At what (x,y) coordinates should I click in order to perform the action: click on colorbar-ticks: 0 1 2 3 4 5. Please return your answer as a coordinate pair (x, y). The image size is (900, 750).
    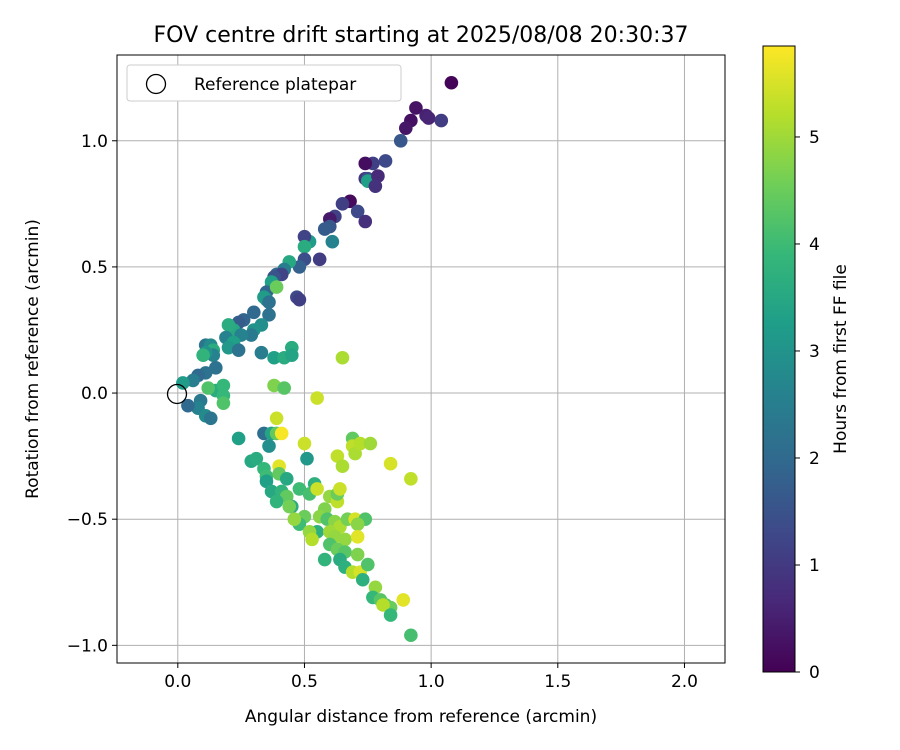
    Looking at the image, I should click on (807, 405).